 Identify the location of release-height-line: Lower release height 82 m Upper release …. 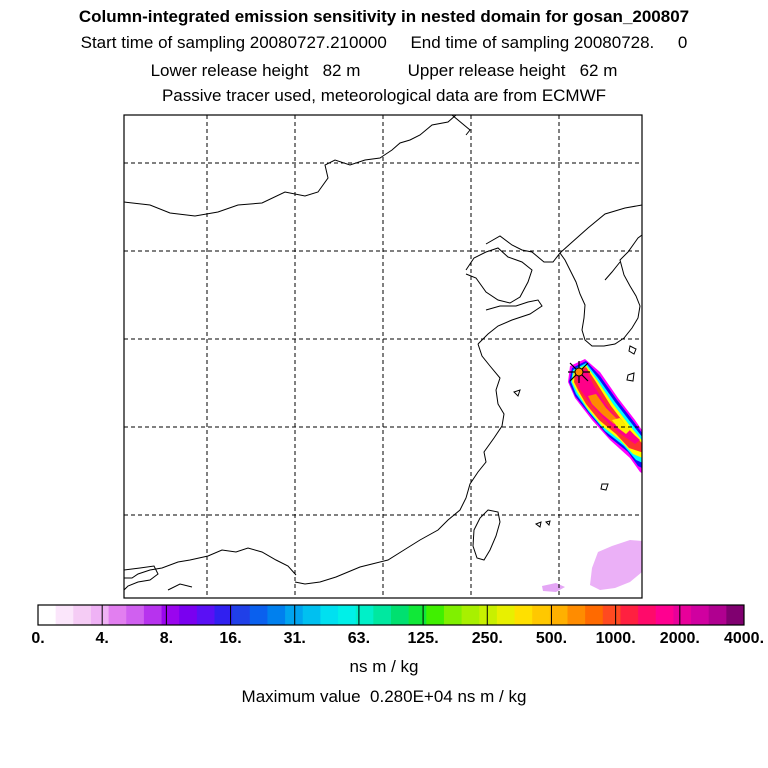
(384, 70).